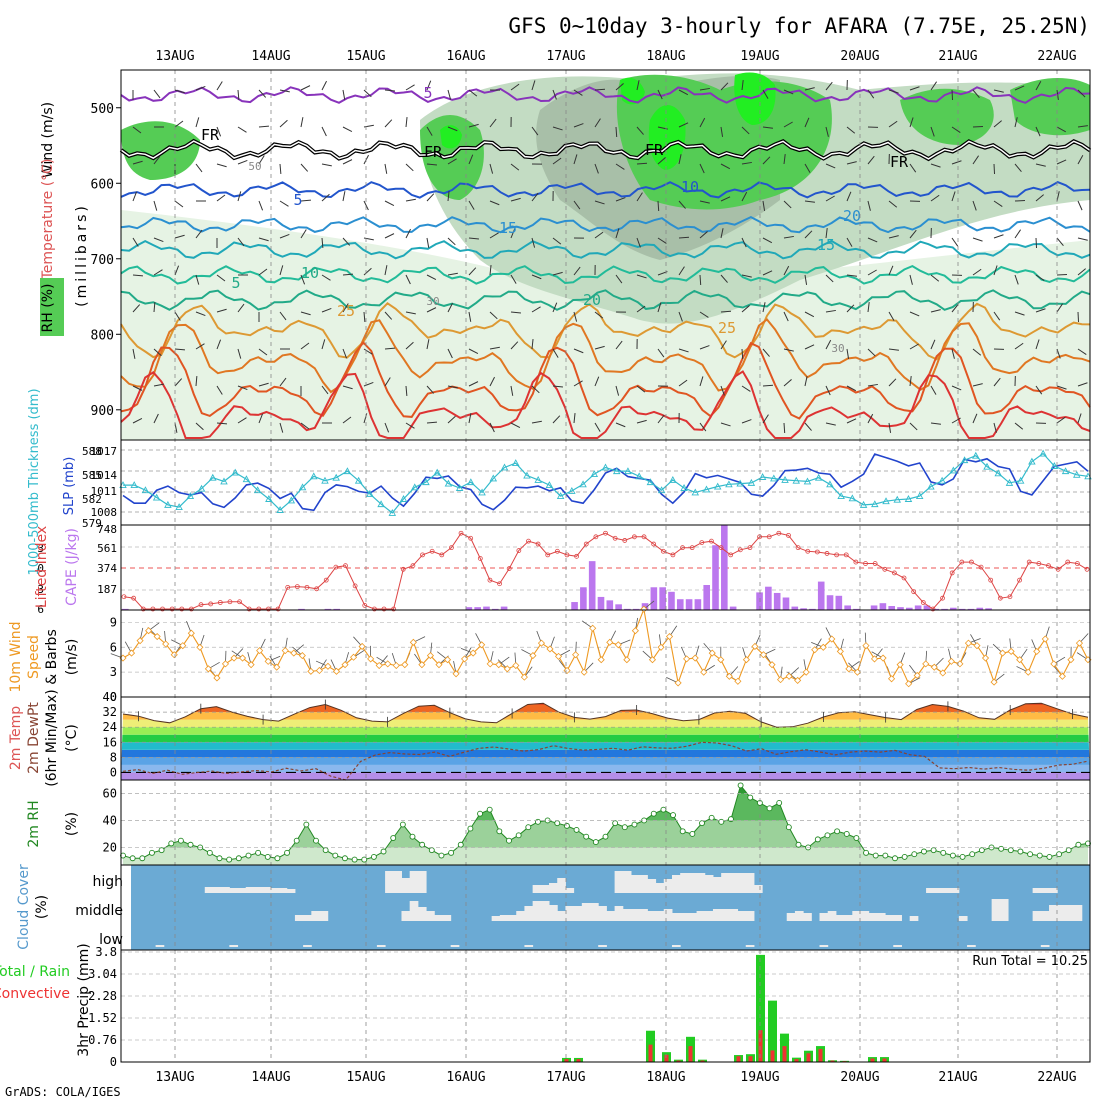  Describe the element at coordinates (48, 308) in the screenshot. I see `upper-rh-label: RH (%)` at that location.